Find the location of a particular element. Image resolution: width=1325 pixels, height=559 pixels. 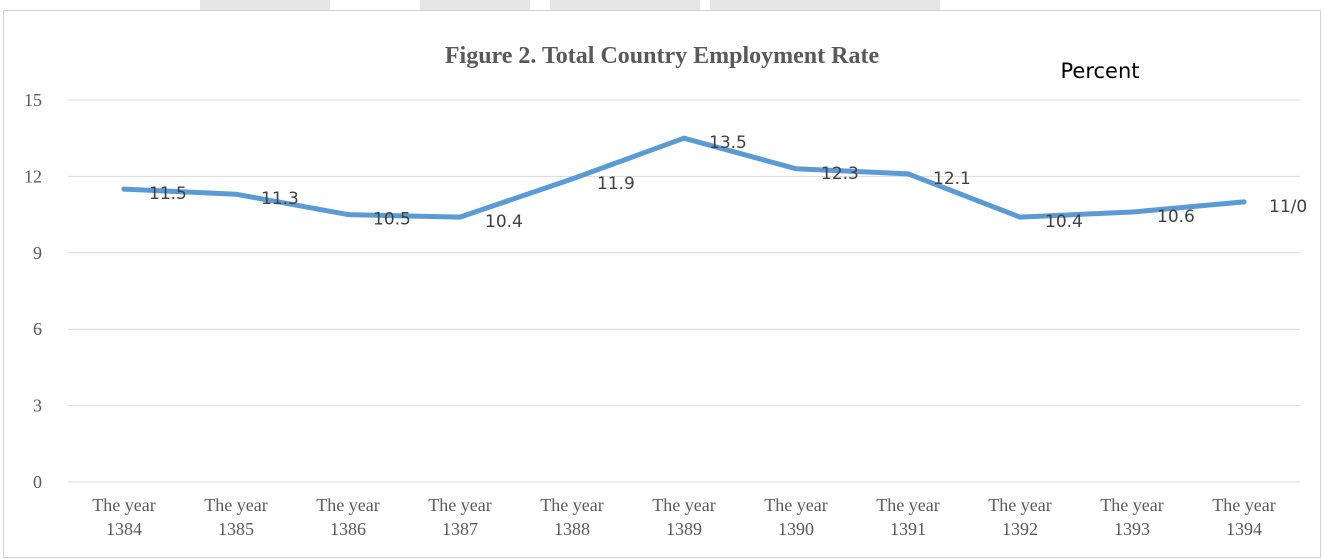

data-label: 13.5 is located at coordinates (728, 143).